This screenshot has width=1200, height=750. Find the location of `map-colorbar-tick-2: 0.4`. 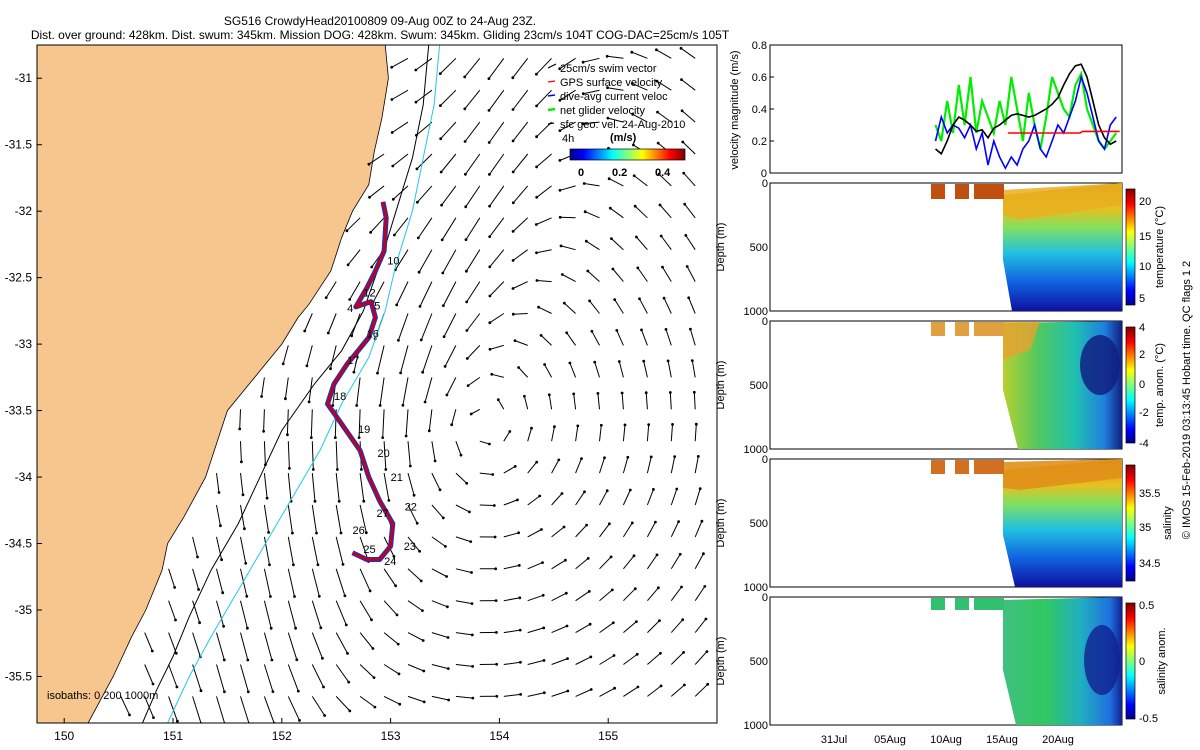

map-colorbar-tick-2: 0.4 is located at coordinates (663, 173).